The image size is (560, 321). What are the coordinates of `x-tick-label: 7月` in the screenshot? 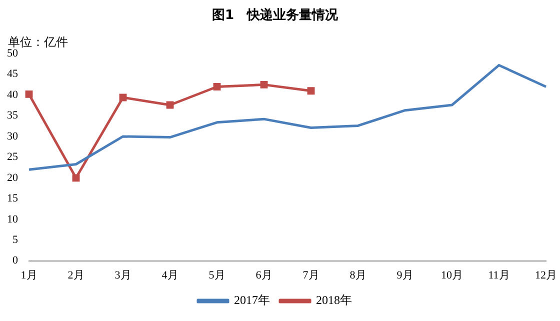 It's located at (311, 275).